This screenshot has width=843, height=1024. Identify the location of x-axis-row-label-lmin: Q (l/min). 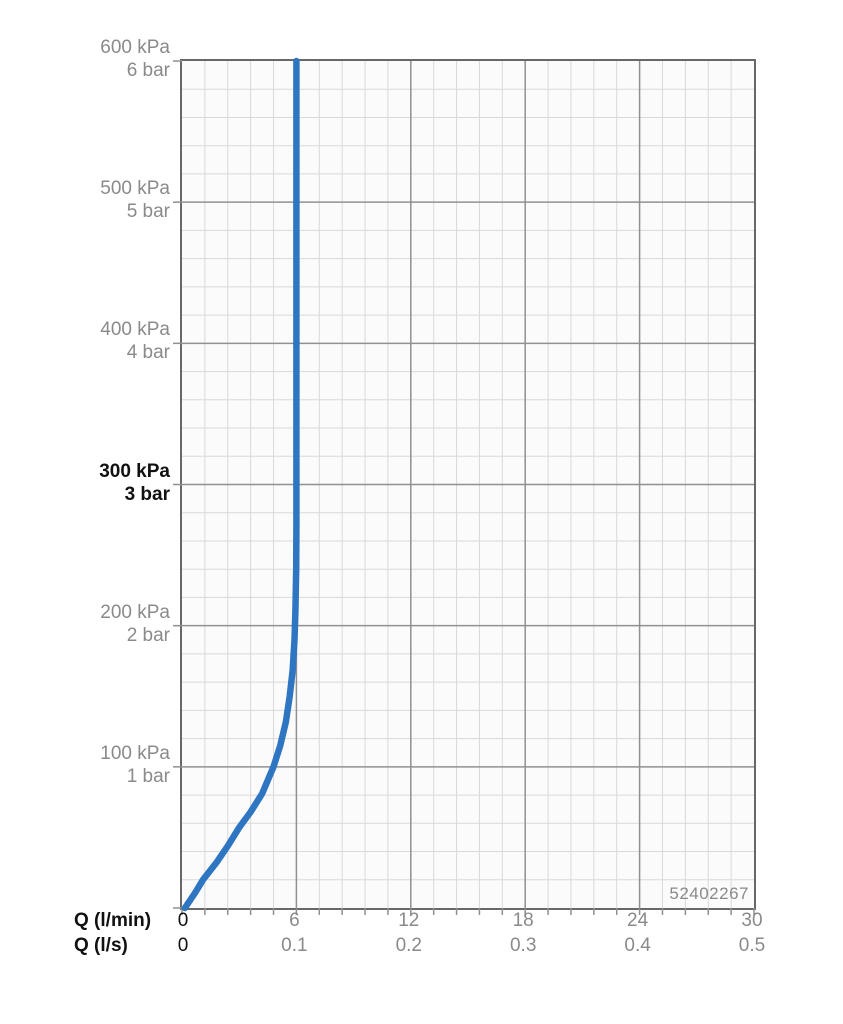
(113, 920).